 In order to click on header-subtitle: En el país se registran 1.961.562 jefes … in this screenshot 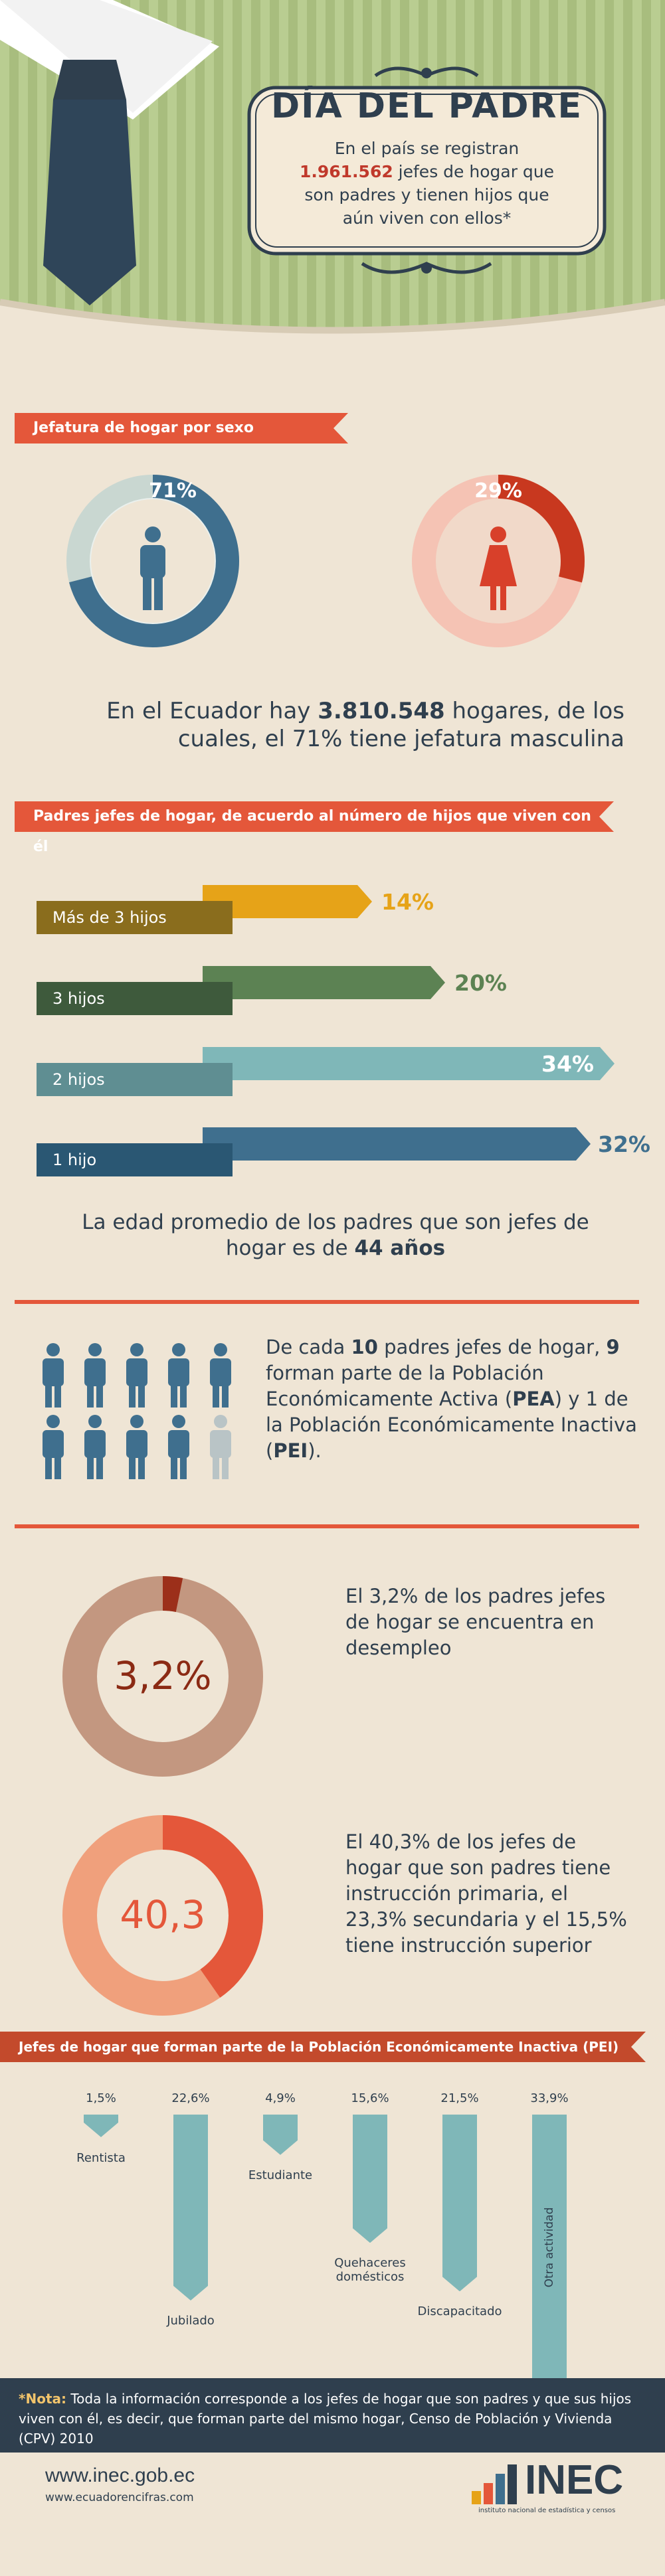, I will do `click(427, 183)`.